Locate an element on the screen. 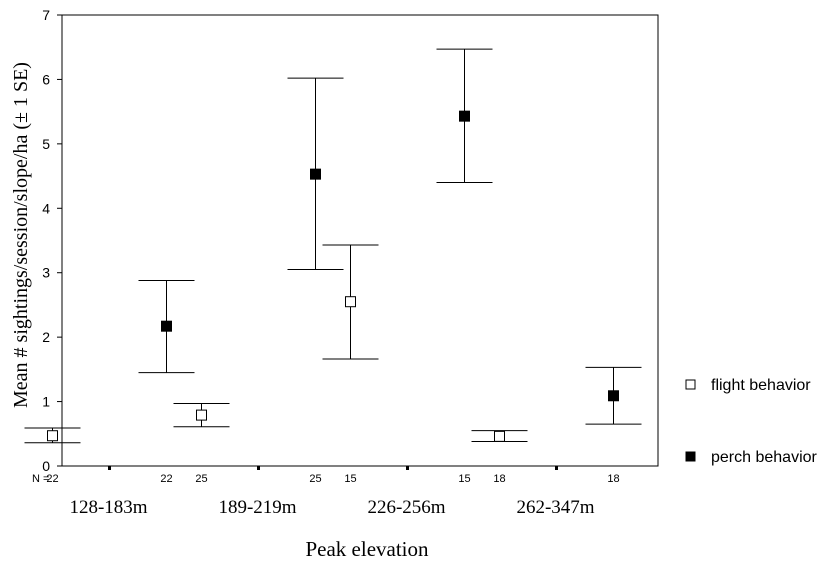  y-axis: 0 1 2 3 4 5 6 7 is located at coordinates (52, 240).